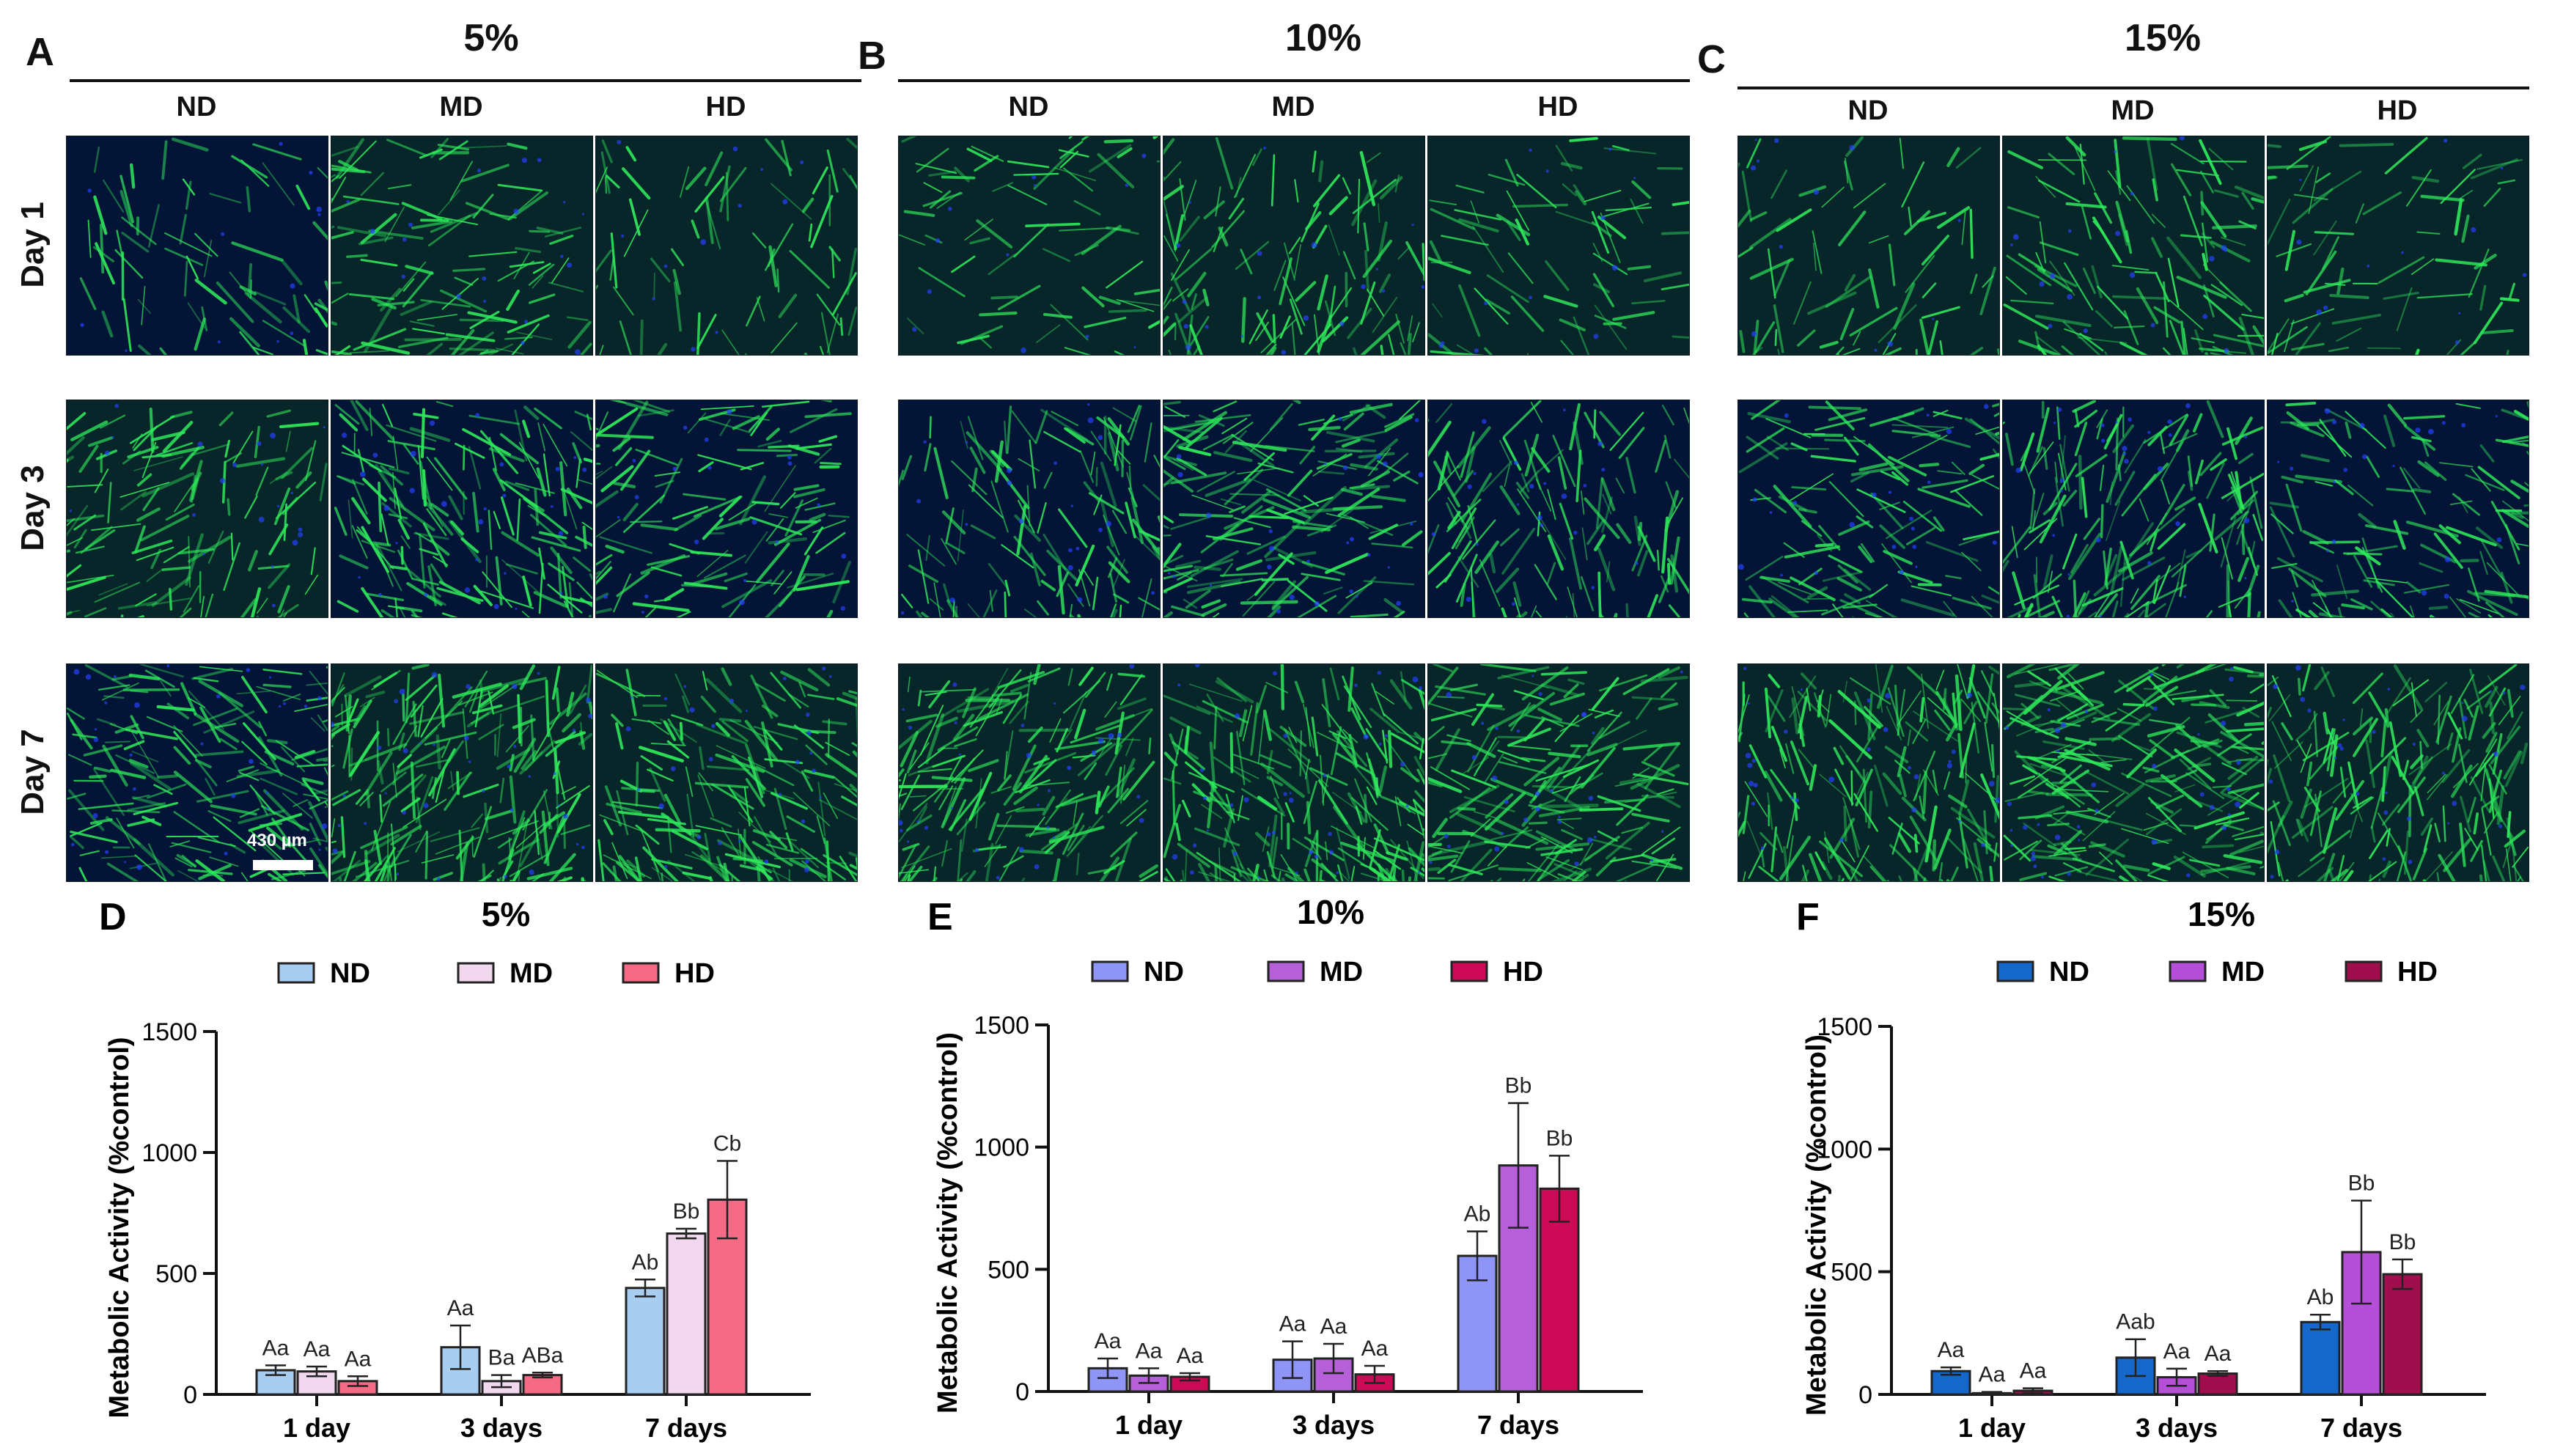  What do you see at coordinates (1323, 38) in the screenshot?
I see `panel-title: 10%` at bounding box center [1323, 38].